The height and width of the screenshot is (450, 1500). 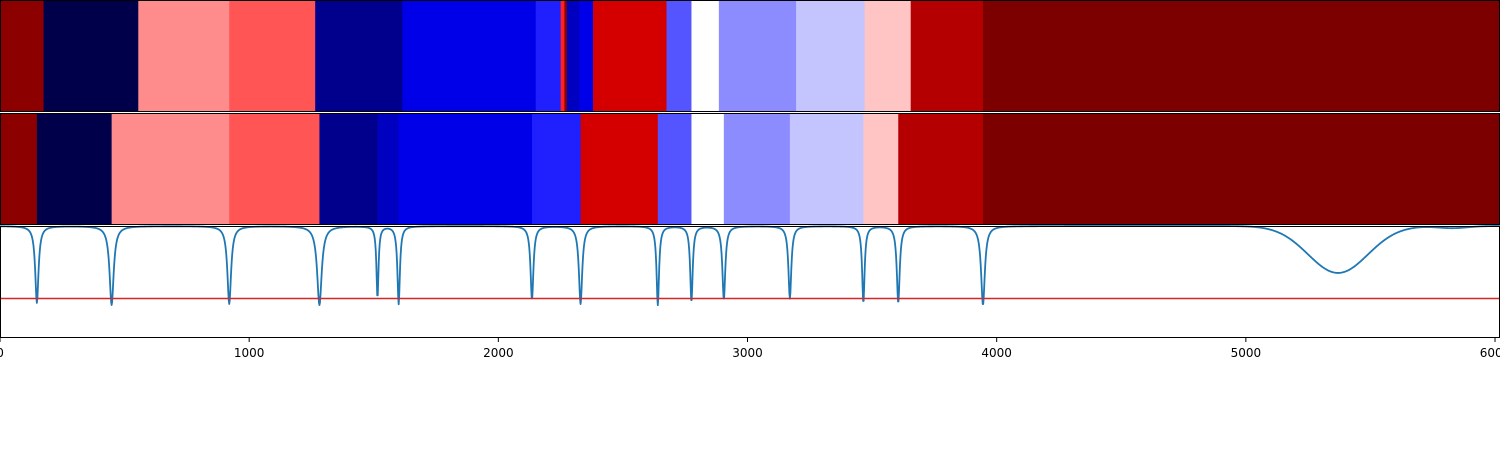 I want to click on x-tick-label: 4000, so click(x=996, y=353).